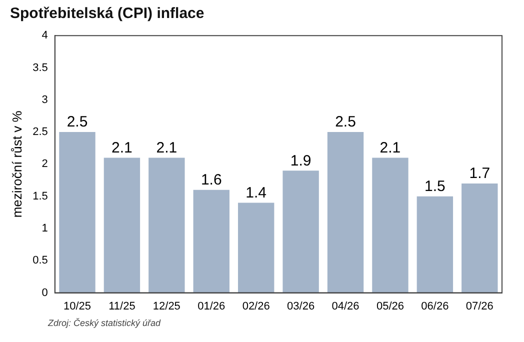 The width and height of the screenshot is (524, 342). What do you see at coordinates (256, 193) in the screenshot?
I see `data-label: 1.4` at bounding box center [256, 193].